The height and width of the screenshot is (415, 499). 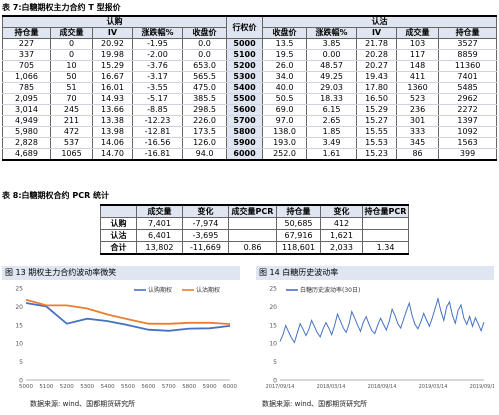 What do you see at coordinates (26, 154) in the screenshot?
I see `call-cell: 4,689` at bounding box center [26, 154].